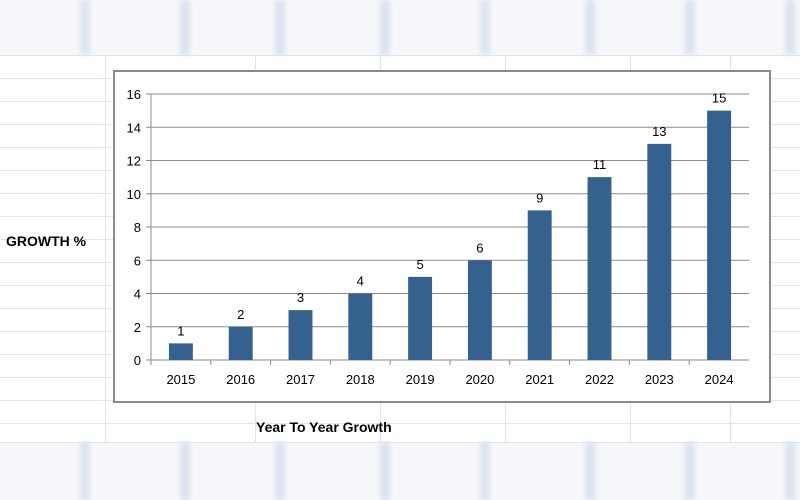  I want to click on data-label: 11, so click(600, 164).